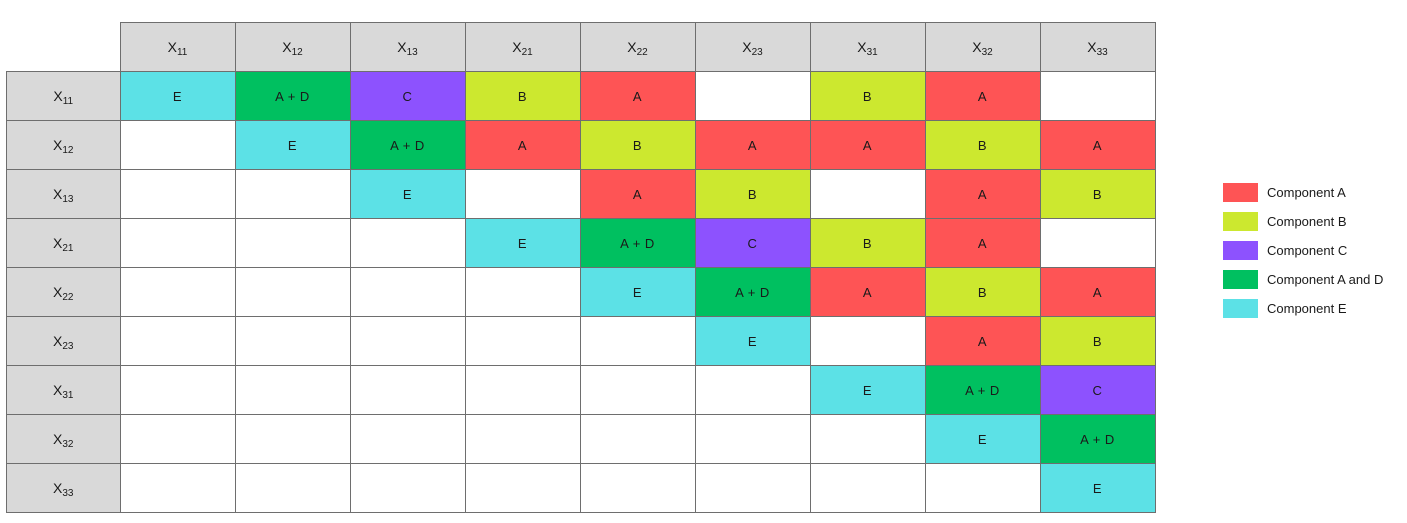 This screenshot has height=523, width=1407. Describe the element at coordinates (637, 243) in the screenshot. I see `matrix-cell-x21-x22: A + D` at that location.